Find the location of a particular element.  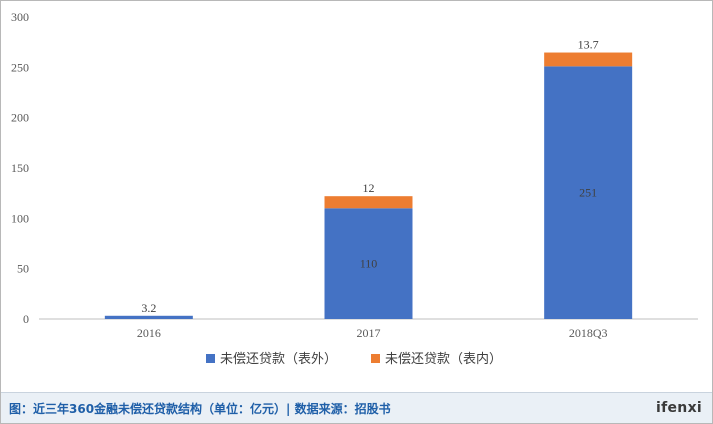

brand-logo: ifenxi is located at coordinates (679, 408).